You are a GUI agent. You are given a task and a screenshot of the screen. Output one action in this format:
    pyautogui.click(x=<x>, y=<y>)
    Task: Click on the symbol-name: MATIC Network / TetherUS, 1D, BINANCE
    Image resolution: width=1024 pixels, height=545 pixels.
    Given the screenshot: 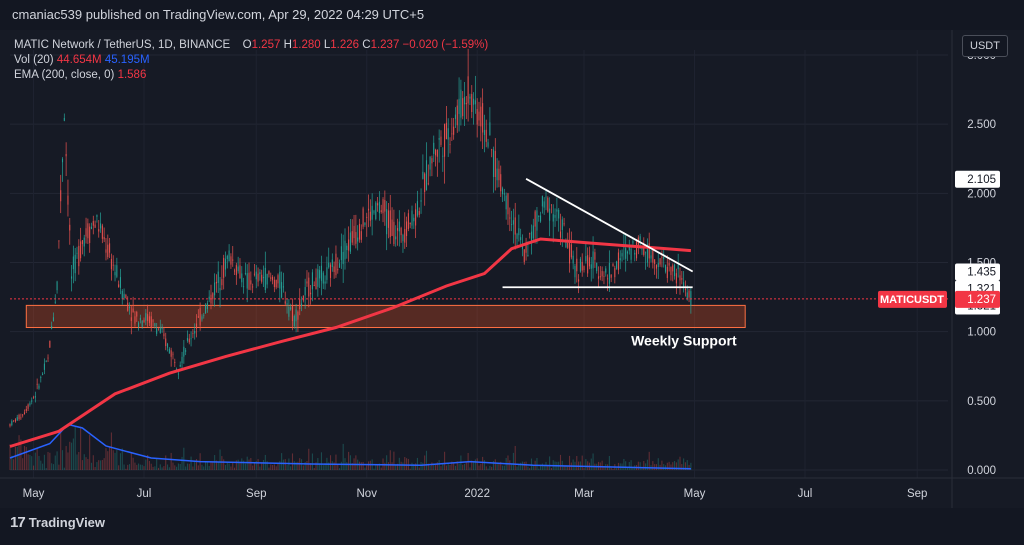 What is the action you would take?
    pyautogui.click(x=122, y=45)
    